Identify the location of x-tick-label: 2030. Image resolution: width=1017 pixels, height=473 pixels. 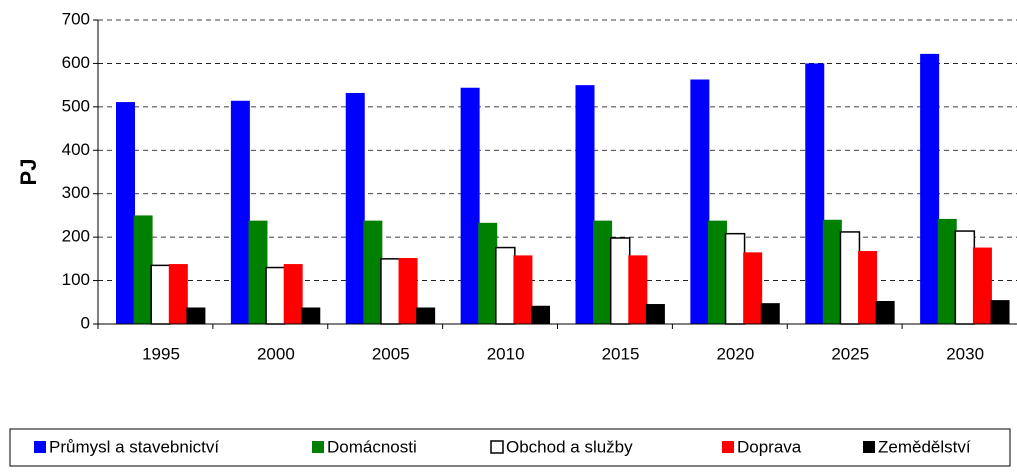
(965, 353).